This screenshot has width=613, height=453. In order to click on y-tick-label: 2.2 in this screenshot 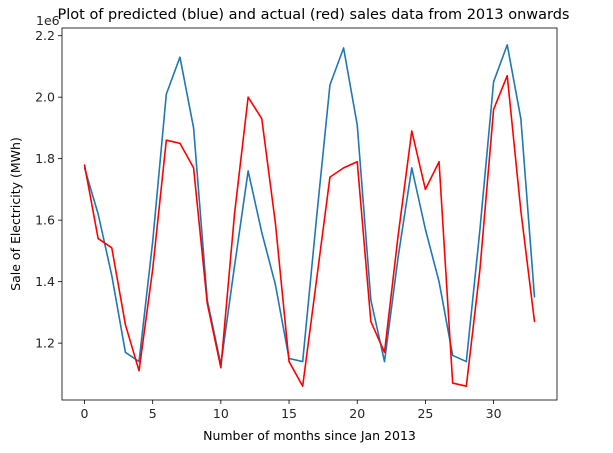, I will do `click(45, 35)`.